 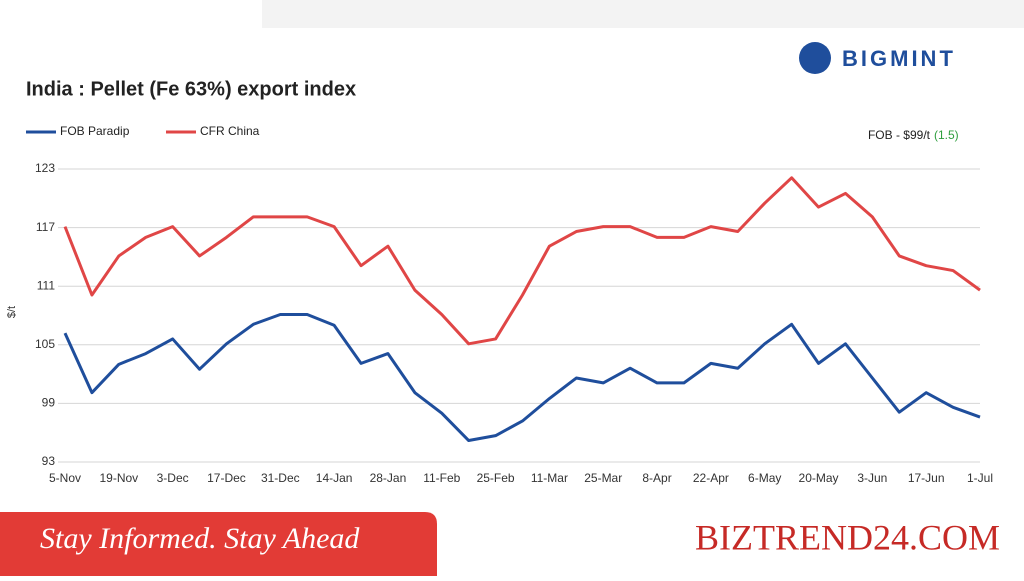 I want to click on annotation: FOB - $99/t, so click(x=899, y=135).